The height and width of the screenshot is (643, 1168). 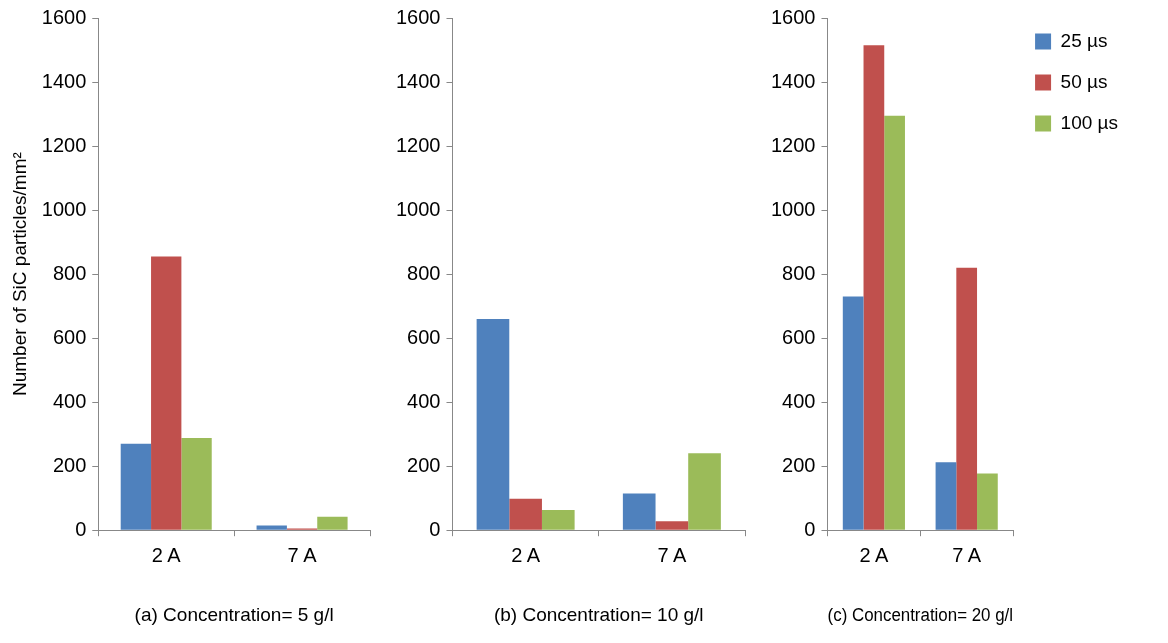 I want to click on x-axis-title: (a) Concentration= 5 g/l, so click(x=234, y=614).